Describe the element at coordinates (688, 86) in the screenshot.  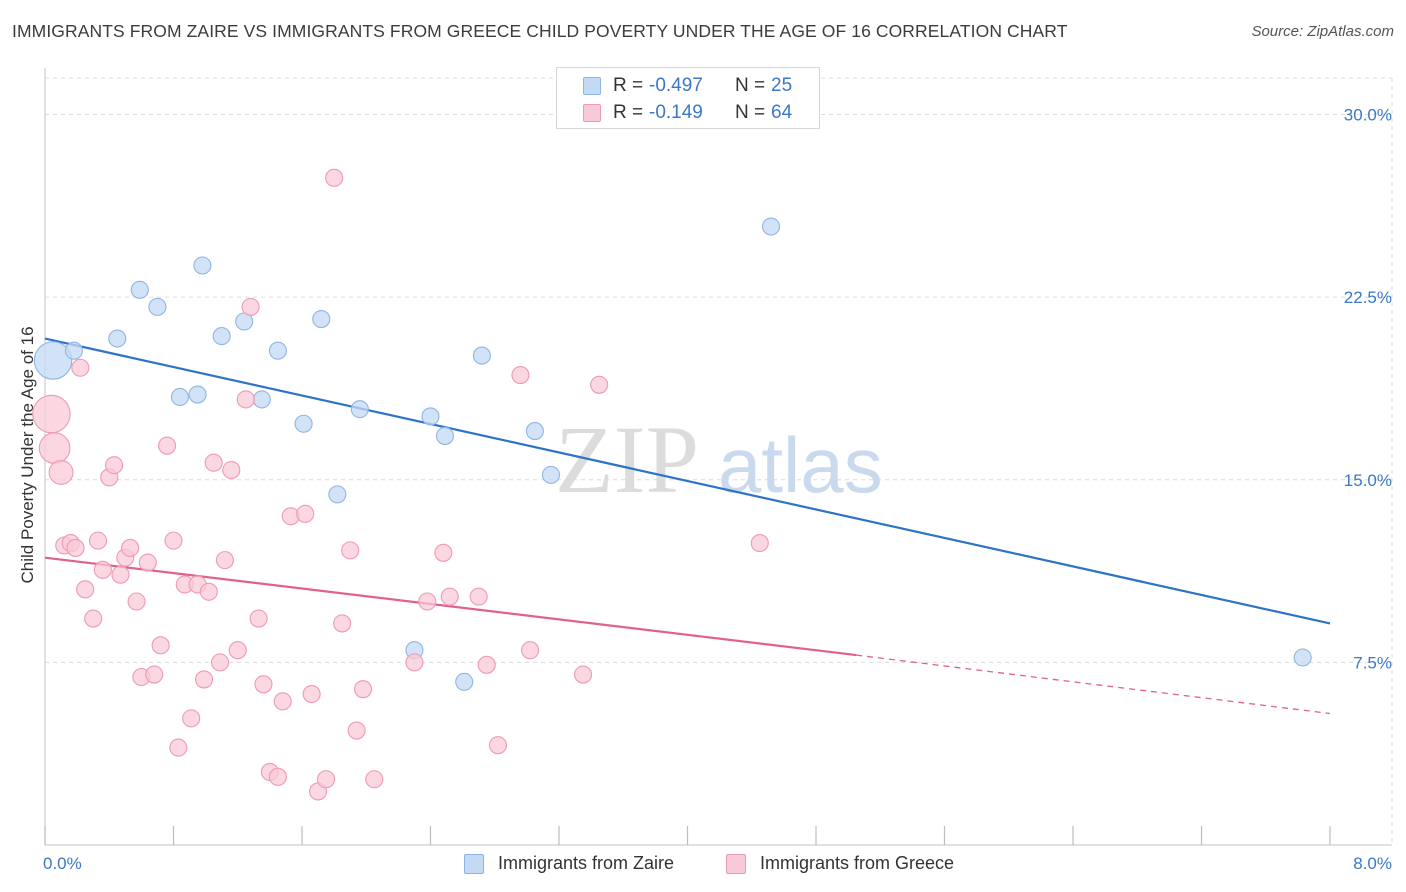
I see `legend-row-zaire: R = -0.497 N = 25` at that location.